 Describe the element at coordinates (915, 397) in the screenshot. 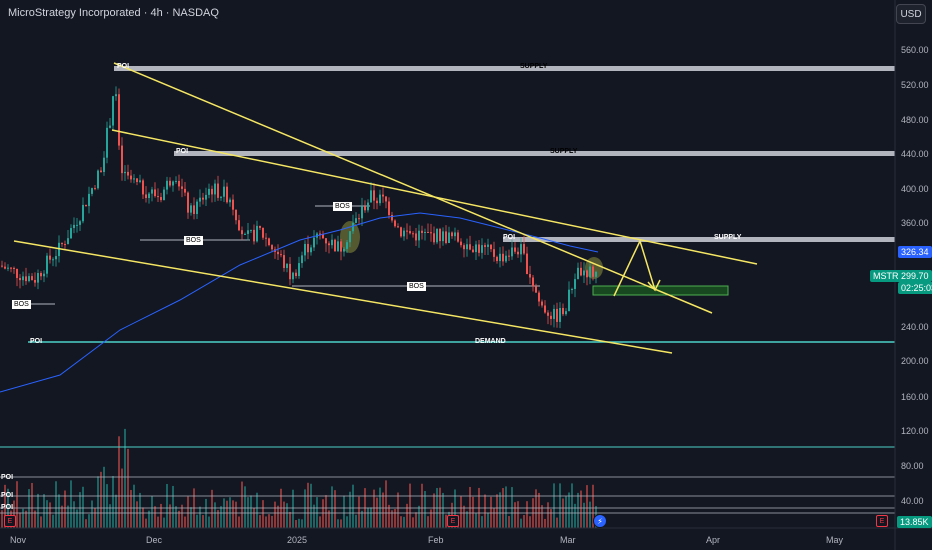

I see `price-label-160: 160.00` at that location.